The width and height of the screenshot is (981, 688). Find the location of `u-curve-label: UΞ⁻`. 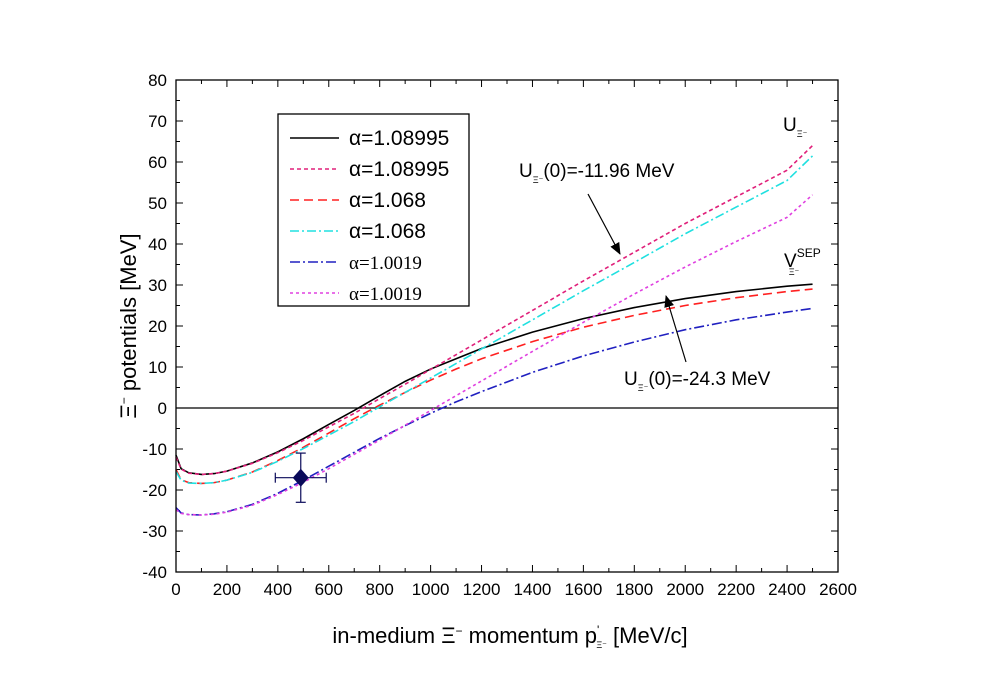

u-curve-label: UΞ⁻ is located at coordinates (795, 127).